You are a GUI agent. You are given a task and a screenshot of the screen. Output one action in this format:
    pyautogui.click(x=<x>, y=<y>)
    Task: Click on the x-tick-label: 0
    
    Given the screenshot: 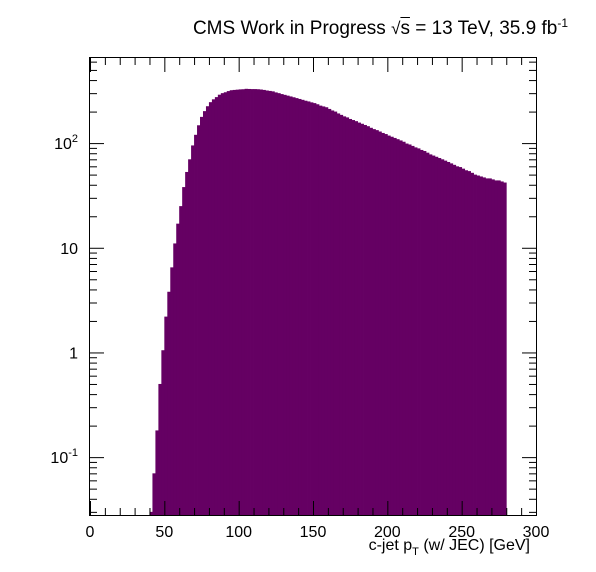 What is the action you would take?
    pyautogui.click(x=90, y=532)
    